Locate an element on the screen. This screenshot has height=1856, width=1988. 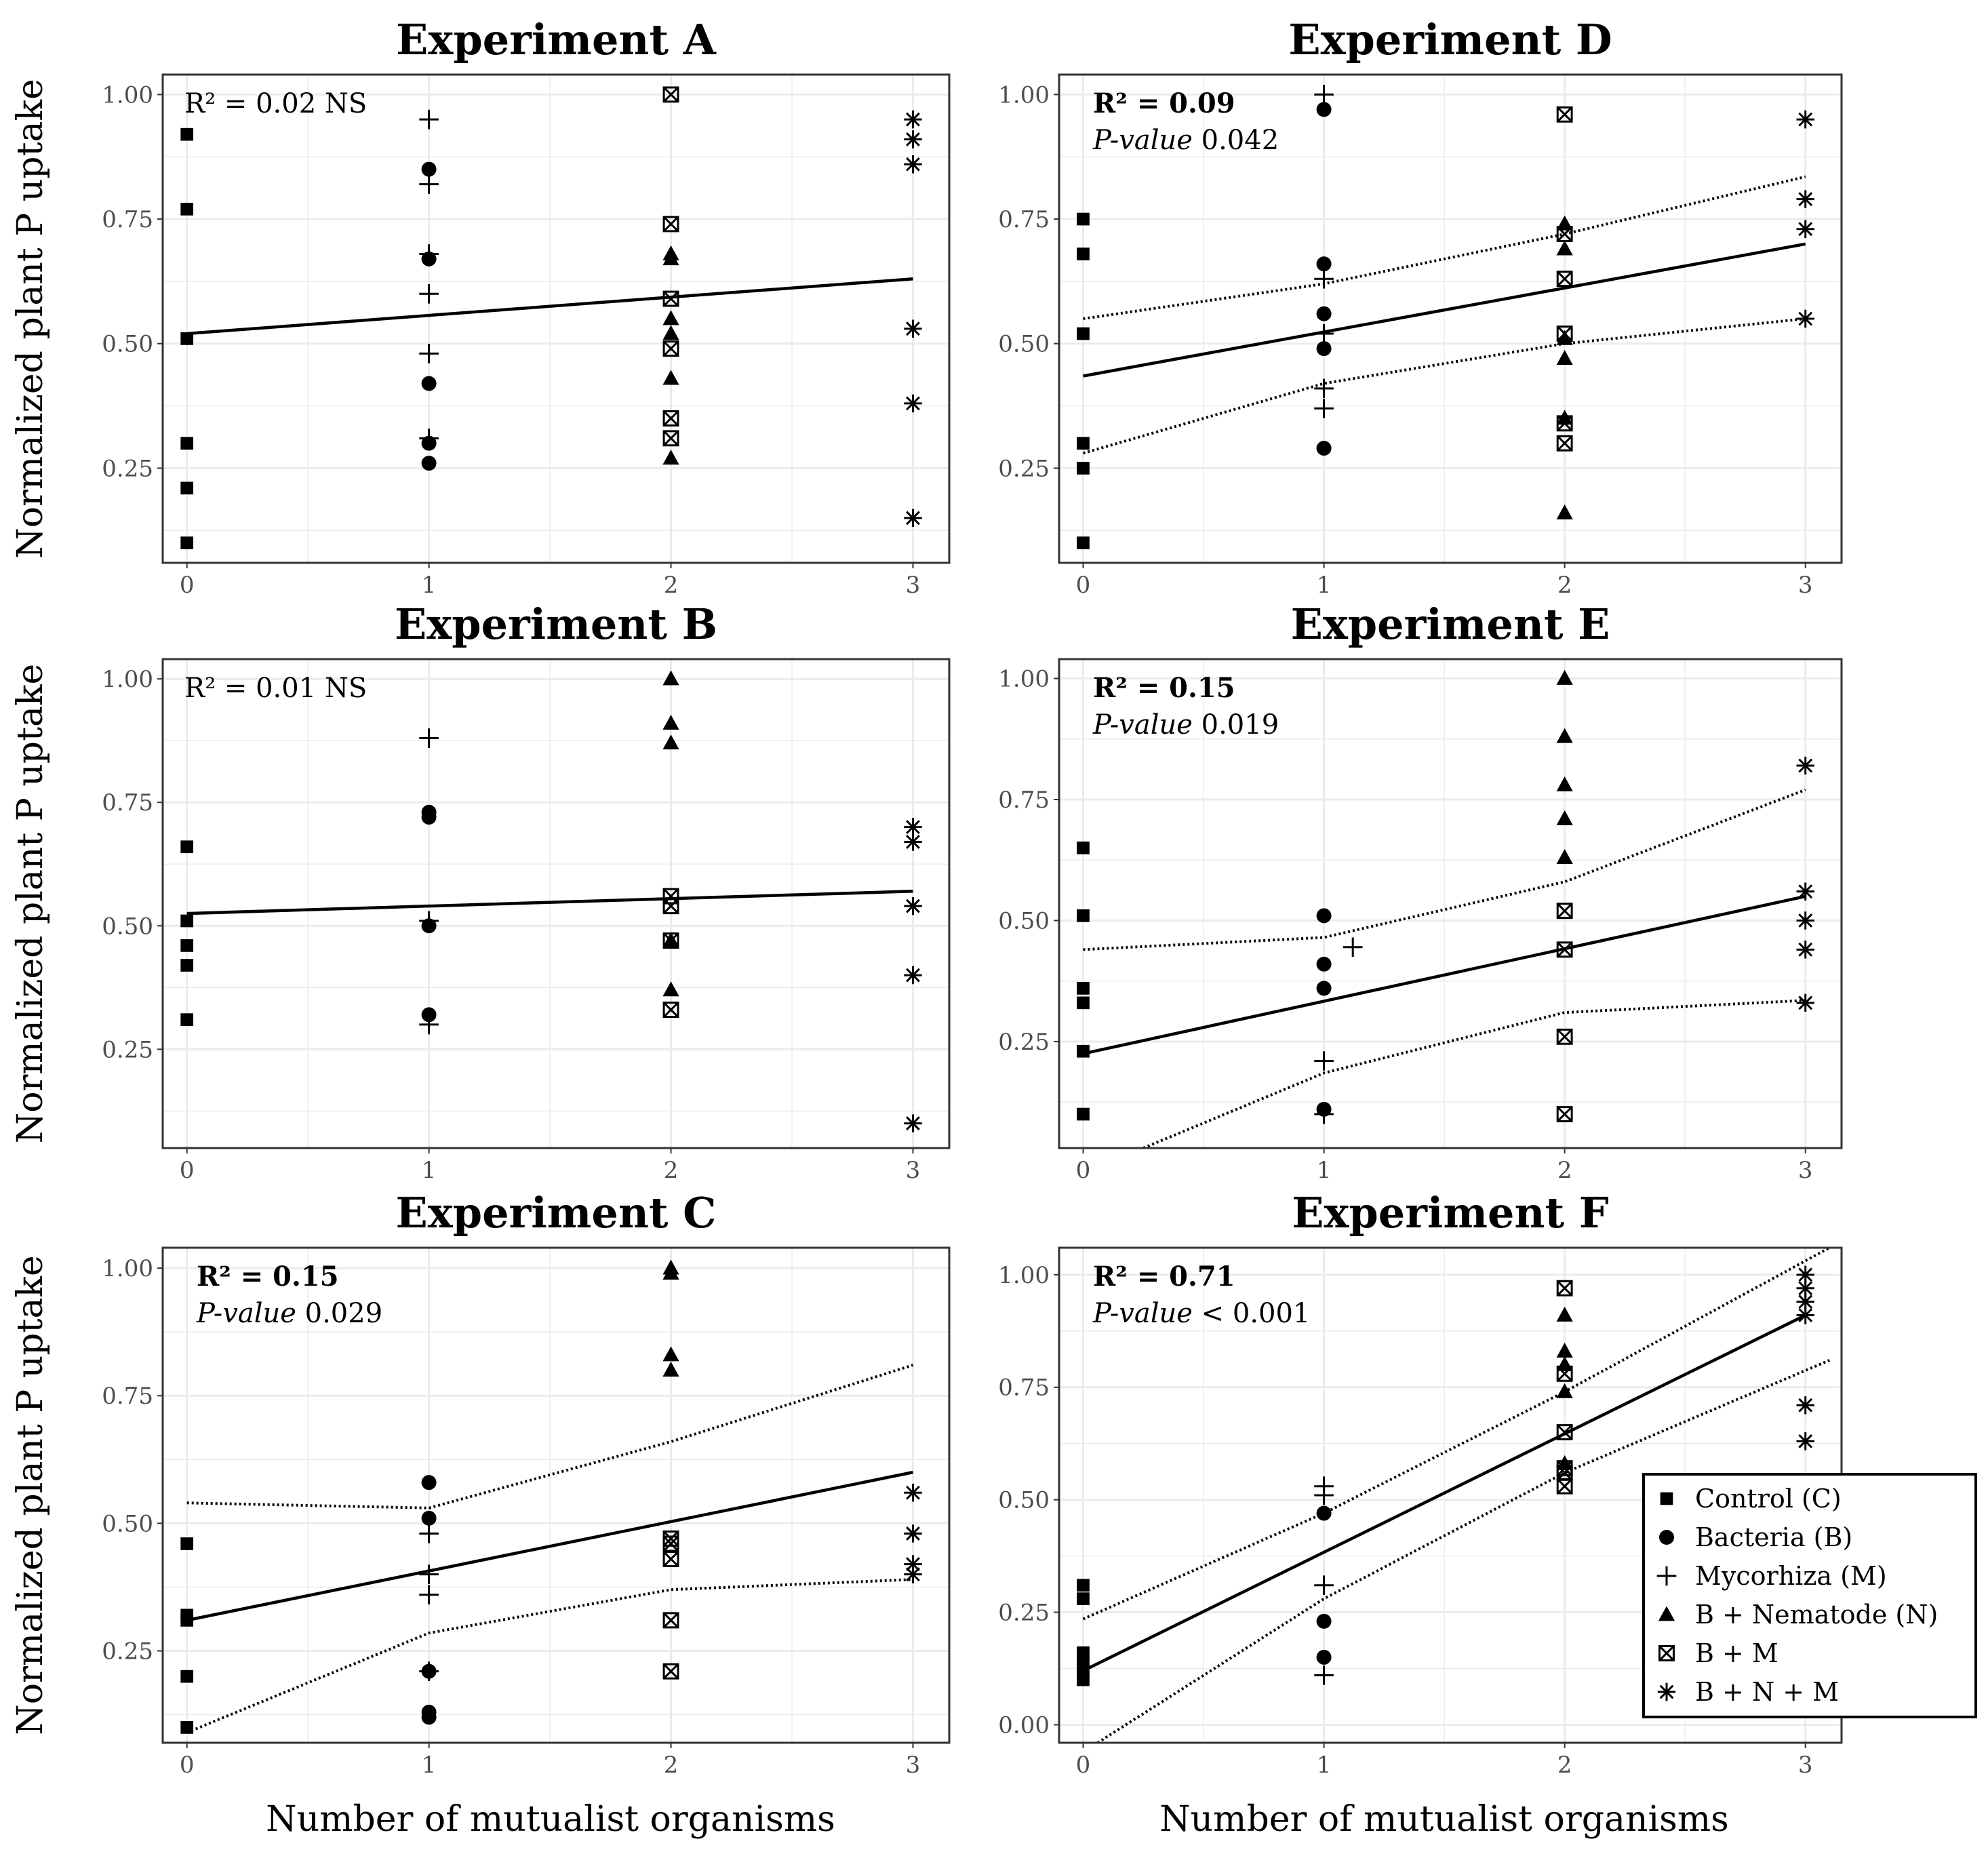
r-squared-label: R² = 0.01 NS is located at coordinates (275, 688).